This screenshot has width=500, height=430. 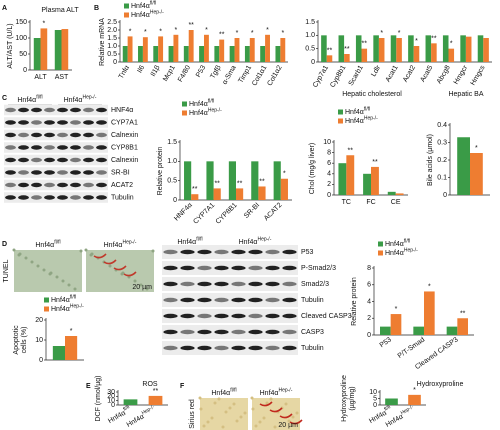 What do you see at coordinates (369, 318) in the screenshot?
I see `y-tick-label: 2` at bounding box center [369, 318].